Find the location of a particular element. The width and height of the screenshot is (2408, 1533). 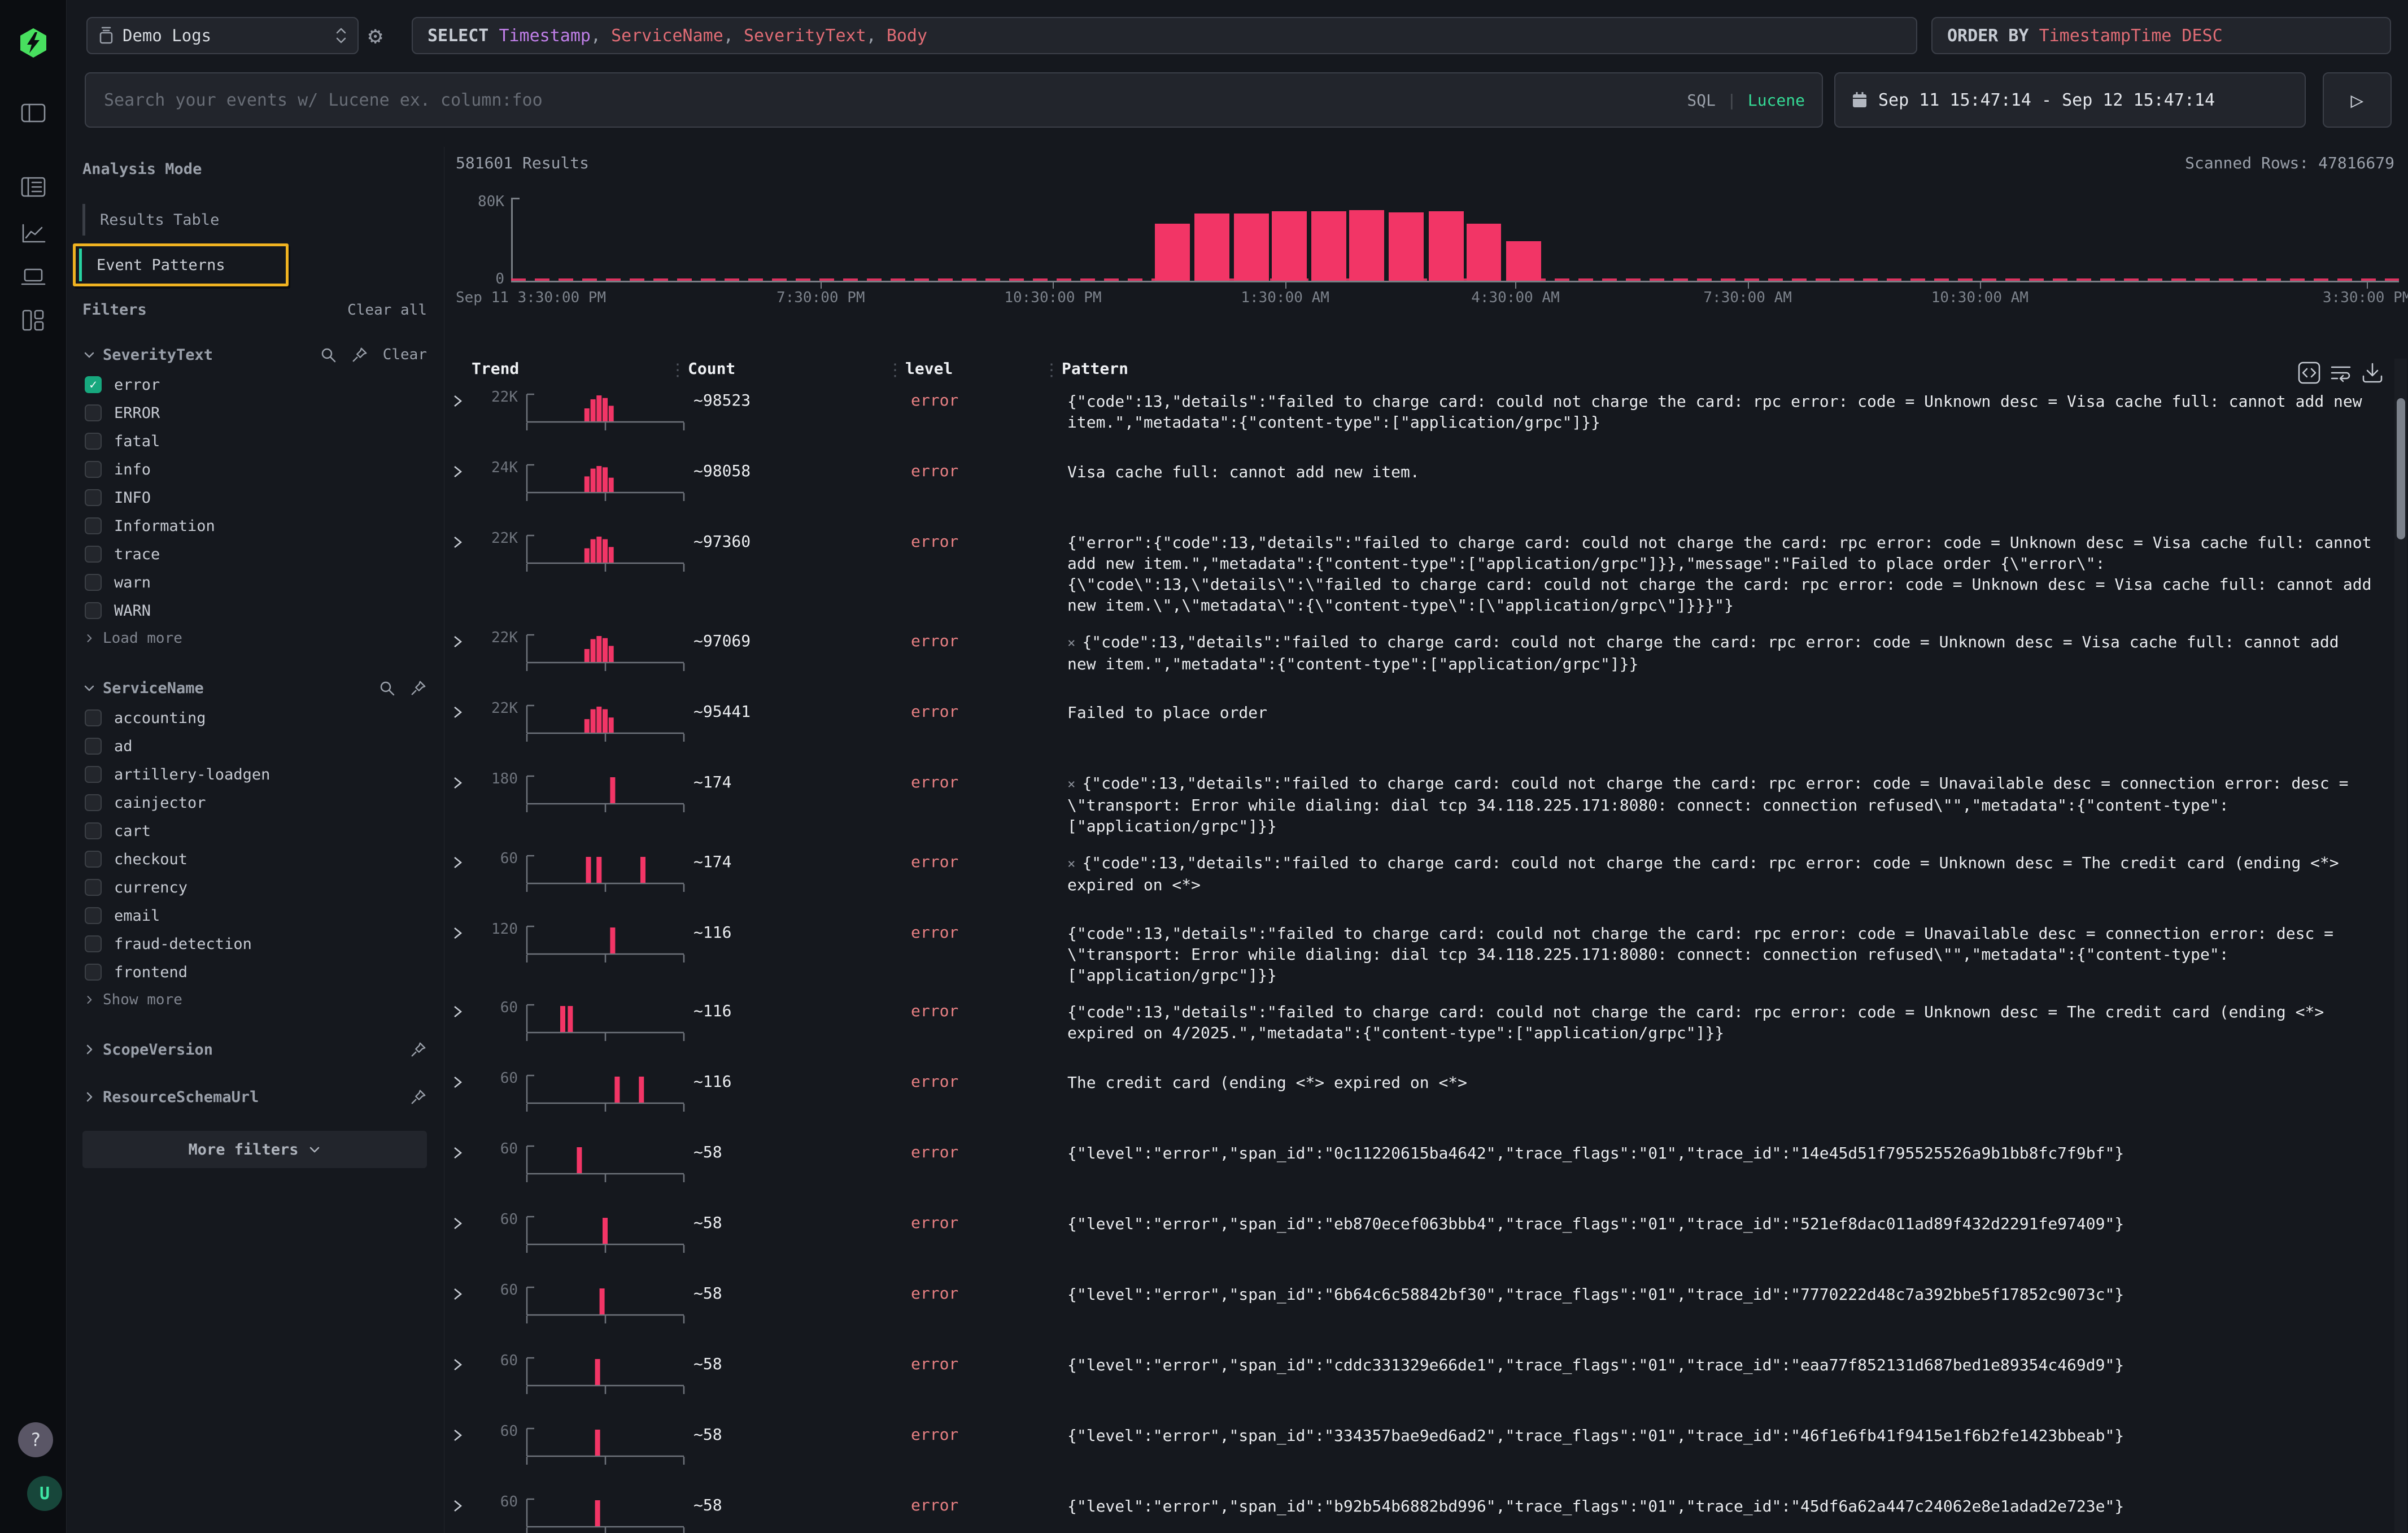

mode-lucene: Lucene is located at coordinates (1776, 100).